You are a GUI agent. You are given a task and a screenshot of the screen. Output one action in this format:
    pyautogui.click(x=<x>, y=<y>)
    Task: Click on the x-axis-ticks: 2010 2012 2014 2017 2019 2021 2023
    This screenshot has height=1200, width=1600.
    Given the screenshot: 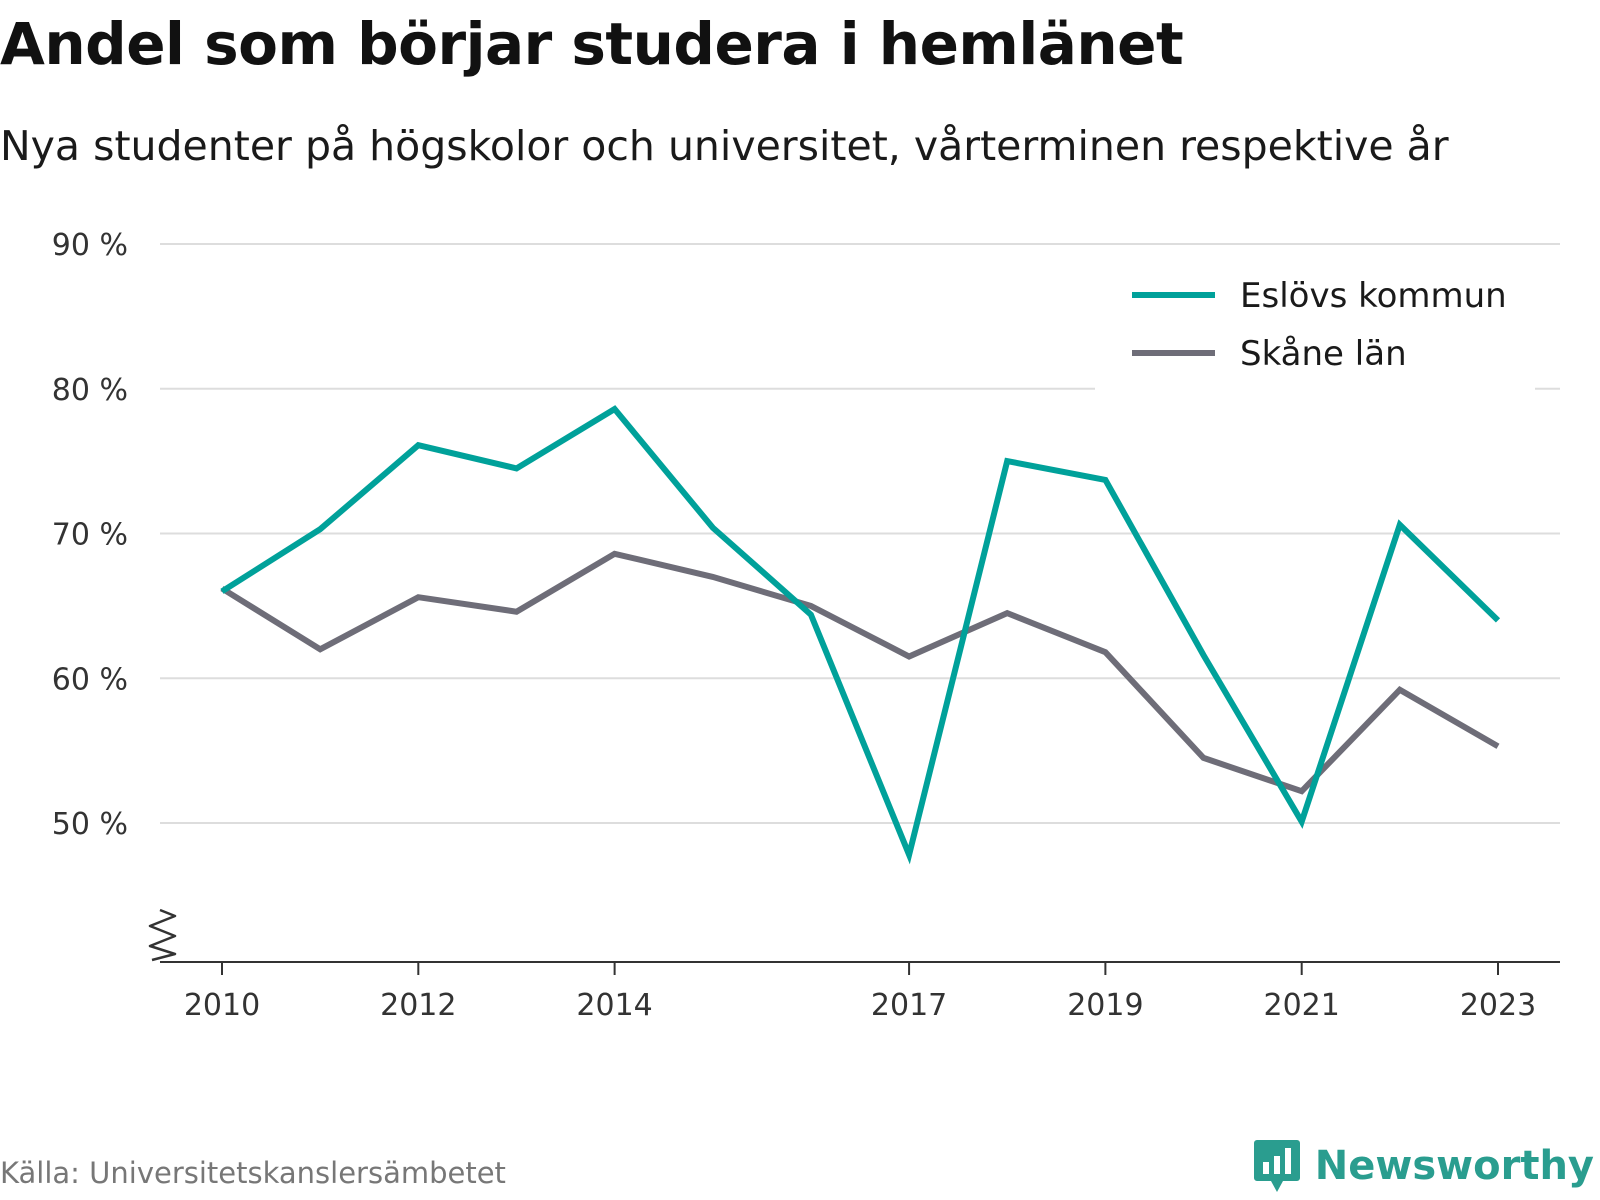 What is the action you would take?
    pyautogui.click(x=860, y=992)
    